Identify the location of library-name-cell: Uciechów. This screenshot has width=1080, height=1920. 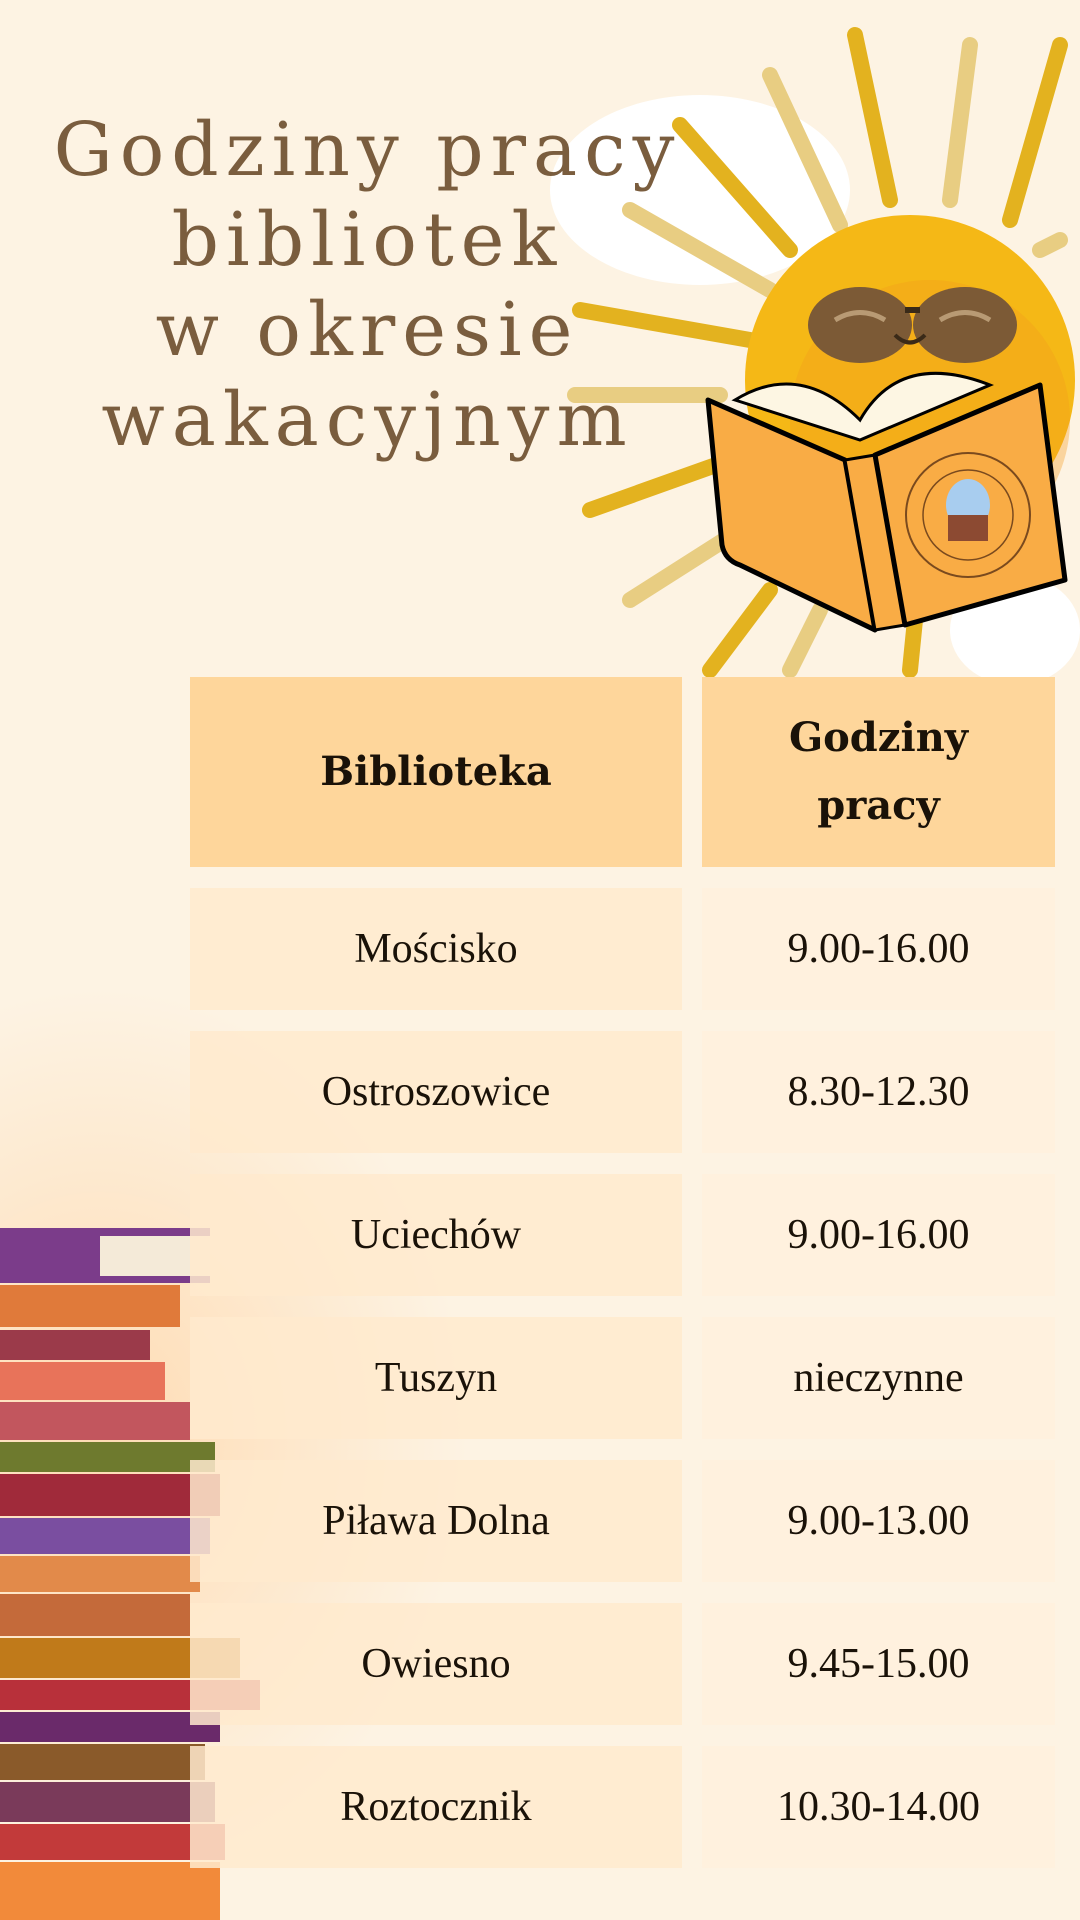
(436, 1235).